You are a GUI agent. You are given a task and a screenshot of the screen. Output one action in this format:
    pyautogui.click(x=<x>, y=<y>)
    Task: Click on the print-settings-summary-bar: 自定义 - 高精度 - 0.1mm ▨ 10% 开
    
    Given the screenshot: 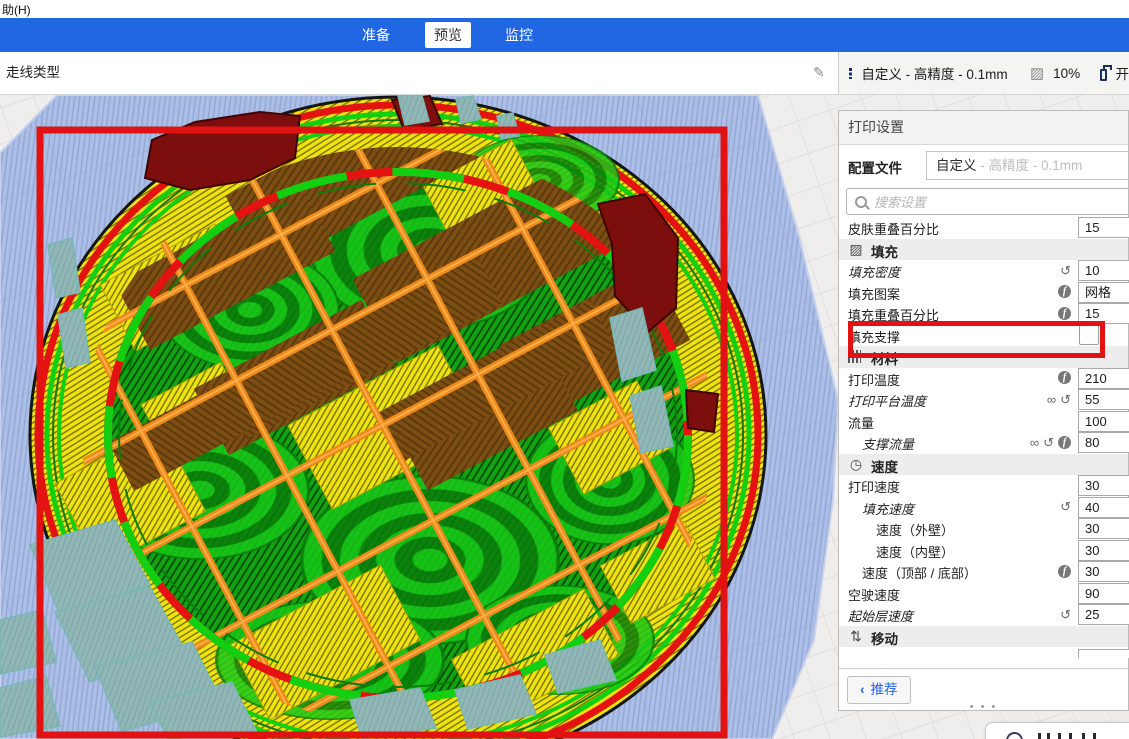 What is the action you would take?
    pyautogui.click(x=983, y=73)
    